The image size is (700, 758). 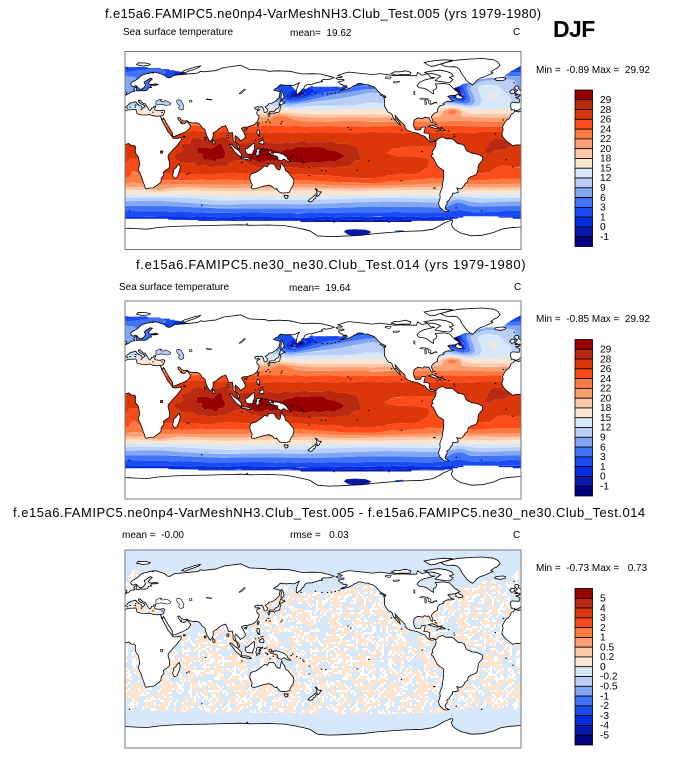 I want to click on svg-text: 0.2, so click(x=607, y=657).